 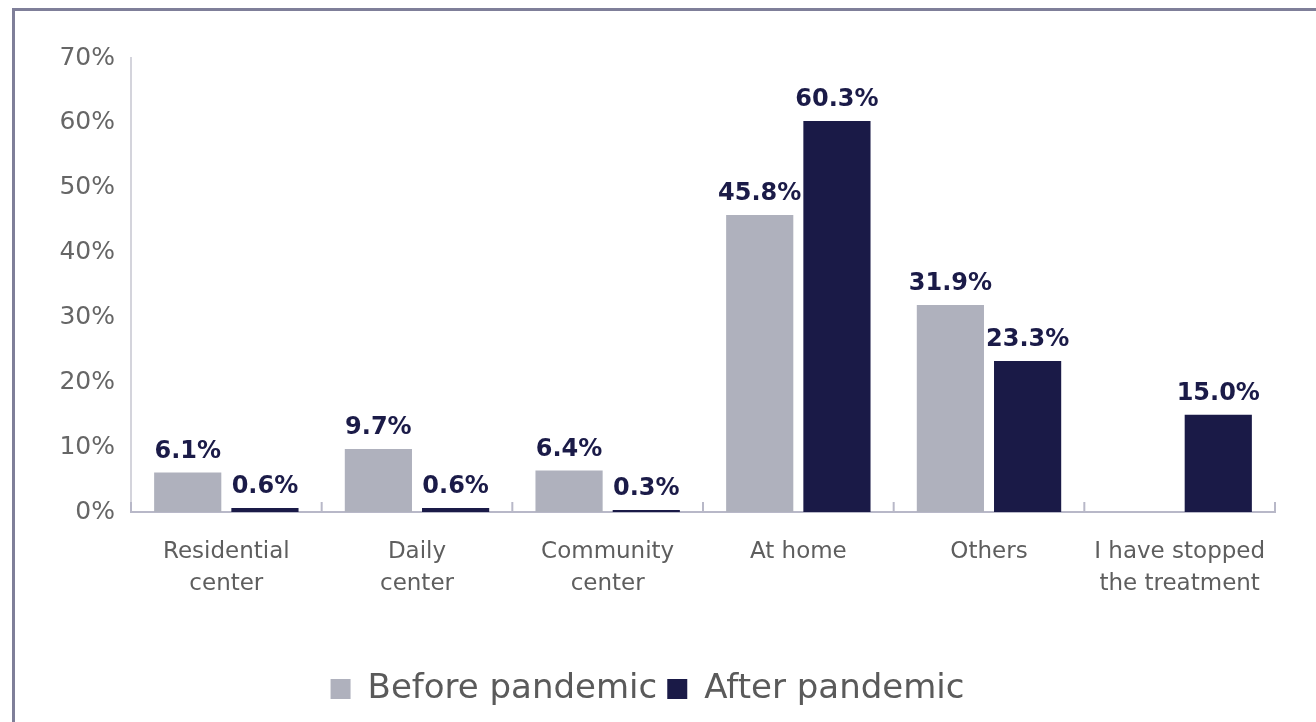 What do you see at coordinates (834, 685) in the screenshot?
I see `legend-label: After pandemic` at bounding box center [834, 685].